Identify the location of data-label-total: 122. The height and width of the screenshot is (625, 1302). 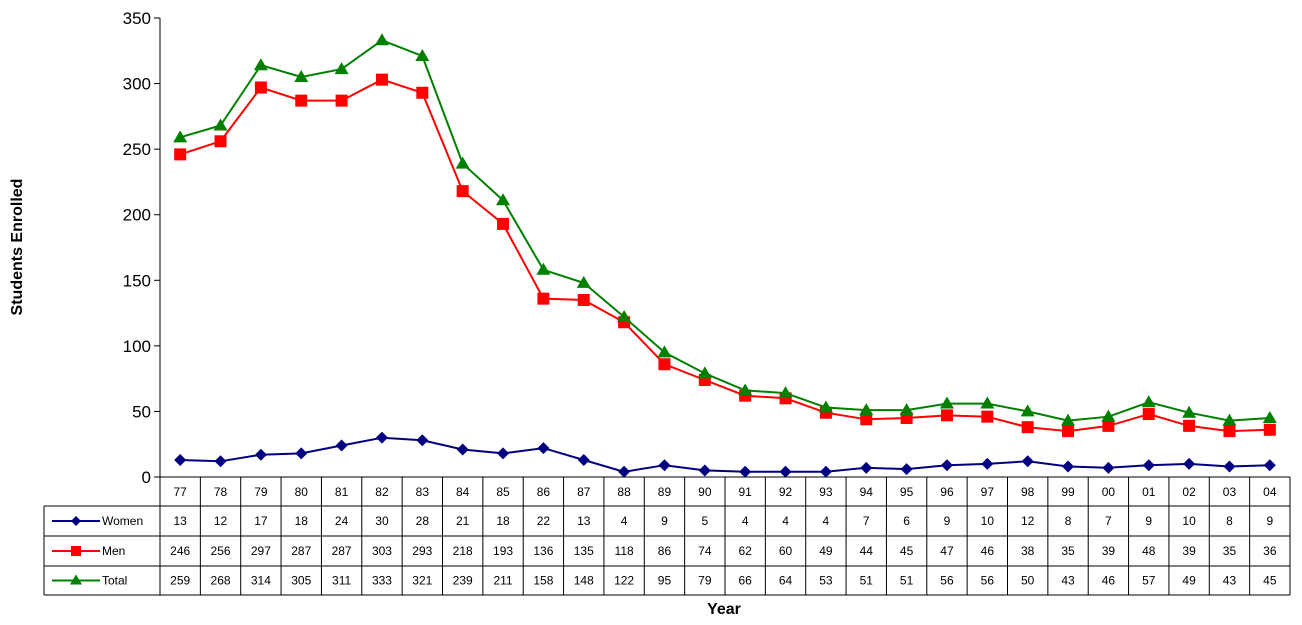
(624, 581).